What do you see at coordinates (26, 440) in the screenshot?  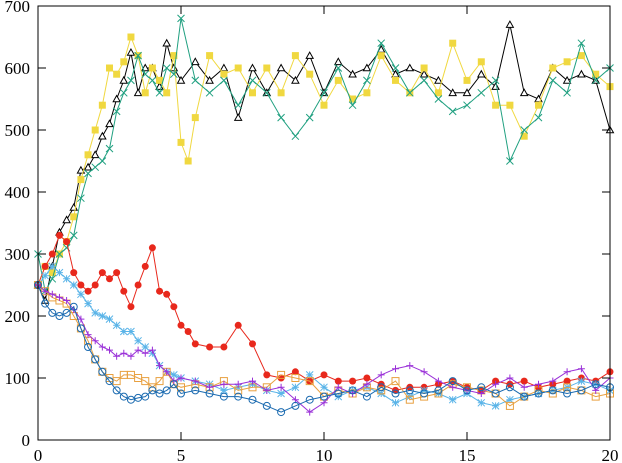 I see `y-tick-label: 0` at bounding box center [26, 440].